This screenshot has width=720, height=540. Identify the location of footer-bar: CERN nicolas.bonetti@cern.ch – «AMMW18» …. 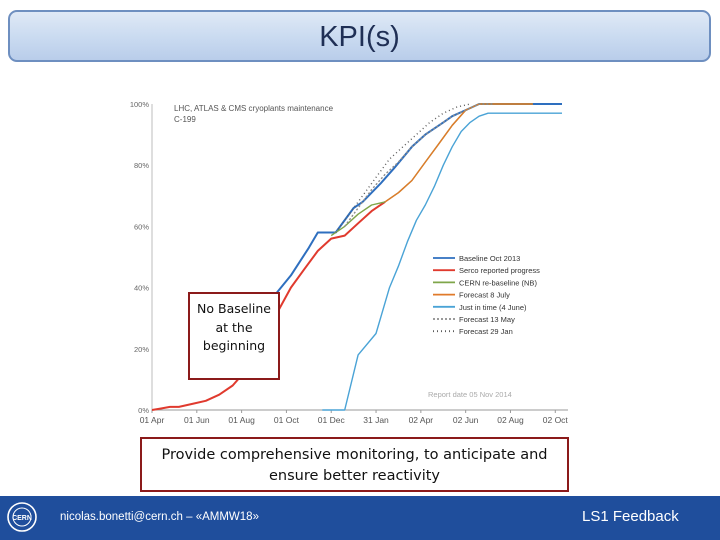
(360, 518).